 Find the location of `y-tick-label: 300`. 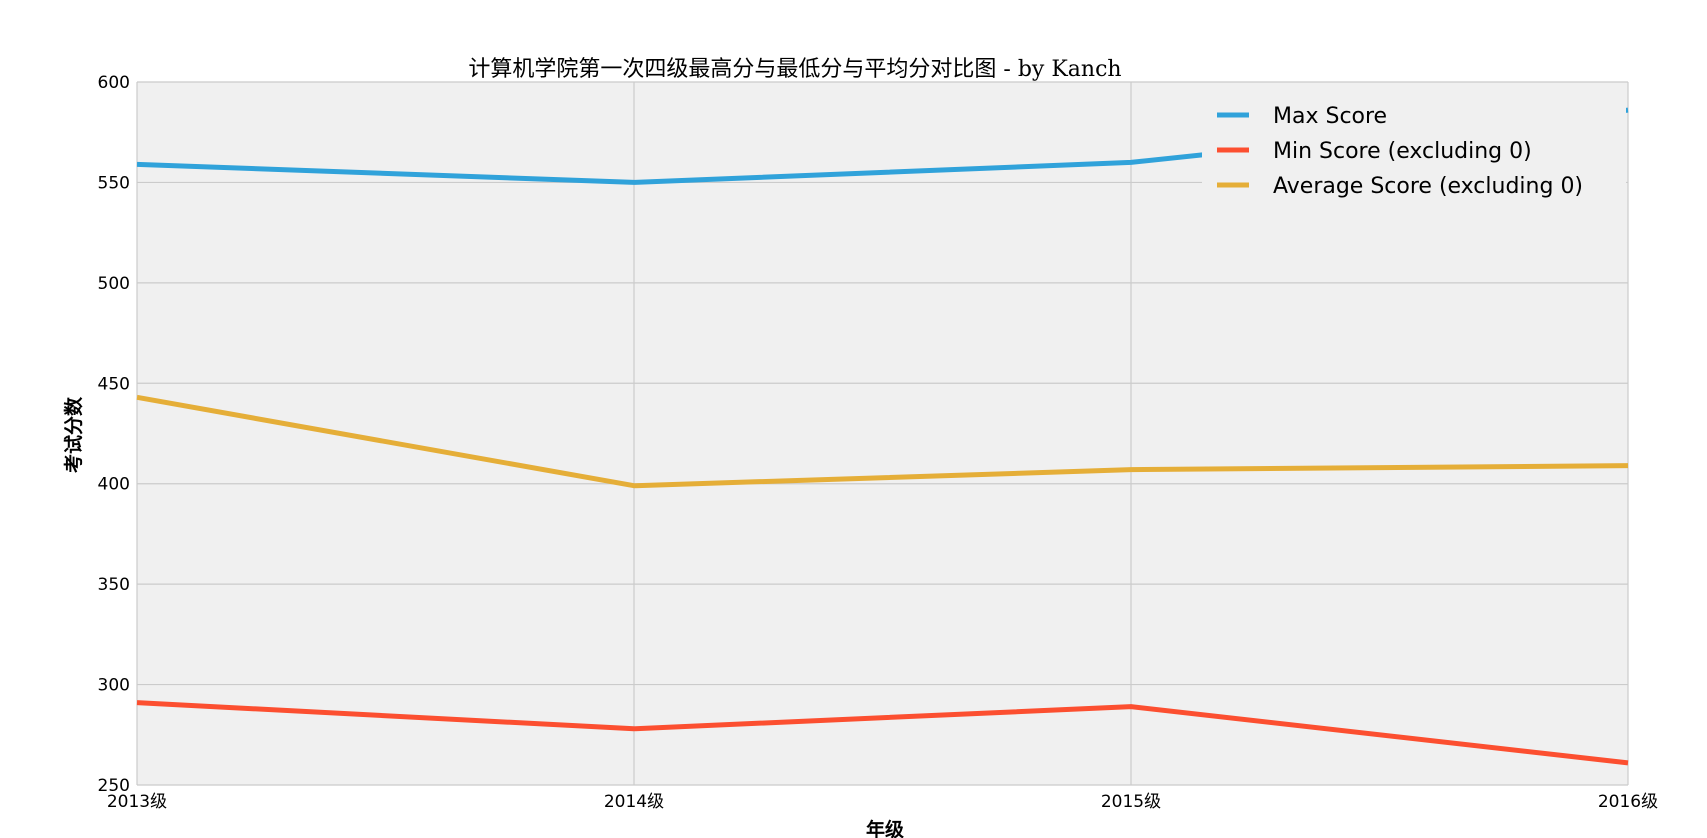

y-tick-label: 300 is located at coordinates (114, 686).